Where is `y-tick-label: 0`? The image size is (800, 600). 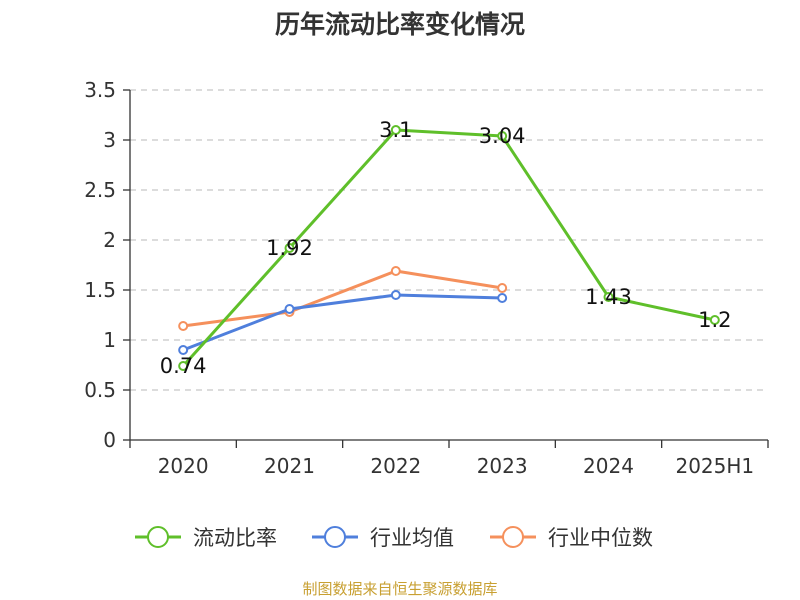 y-tick-label: 0 is located at coordinates (109, 440).